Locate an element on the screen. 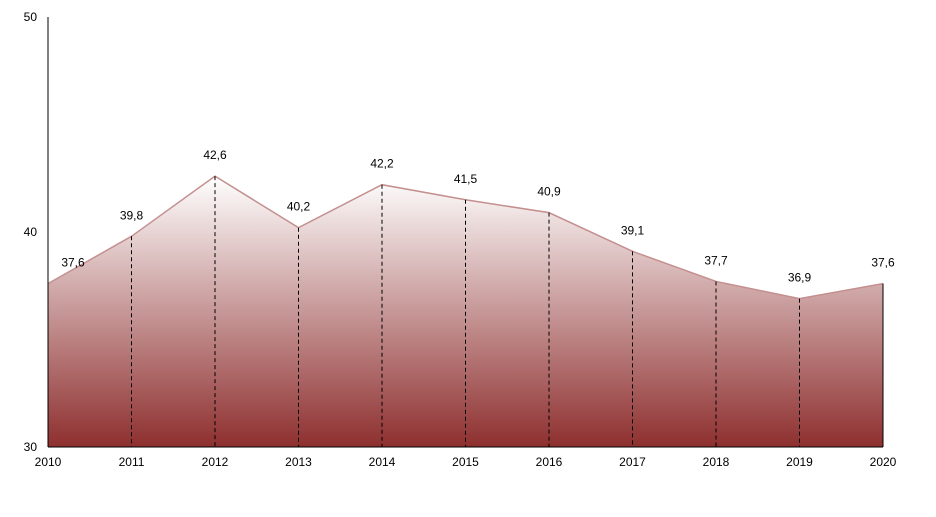 The image size is (936, 517). data-label-2017: 39,1 is located at coordinates (633, 230).